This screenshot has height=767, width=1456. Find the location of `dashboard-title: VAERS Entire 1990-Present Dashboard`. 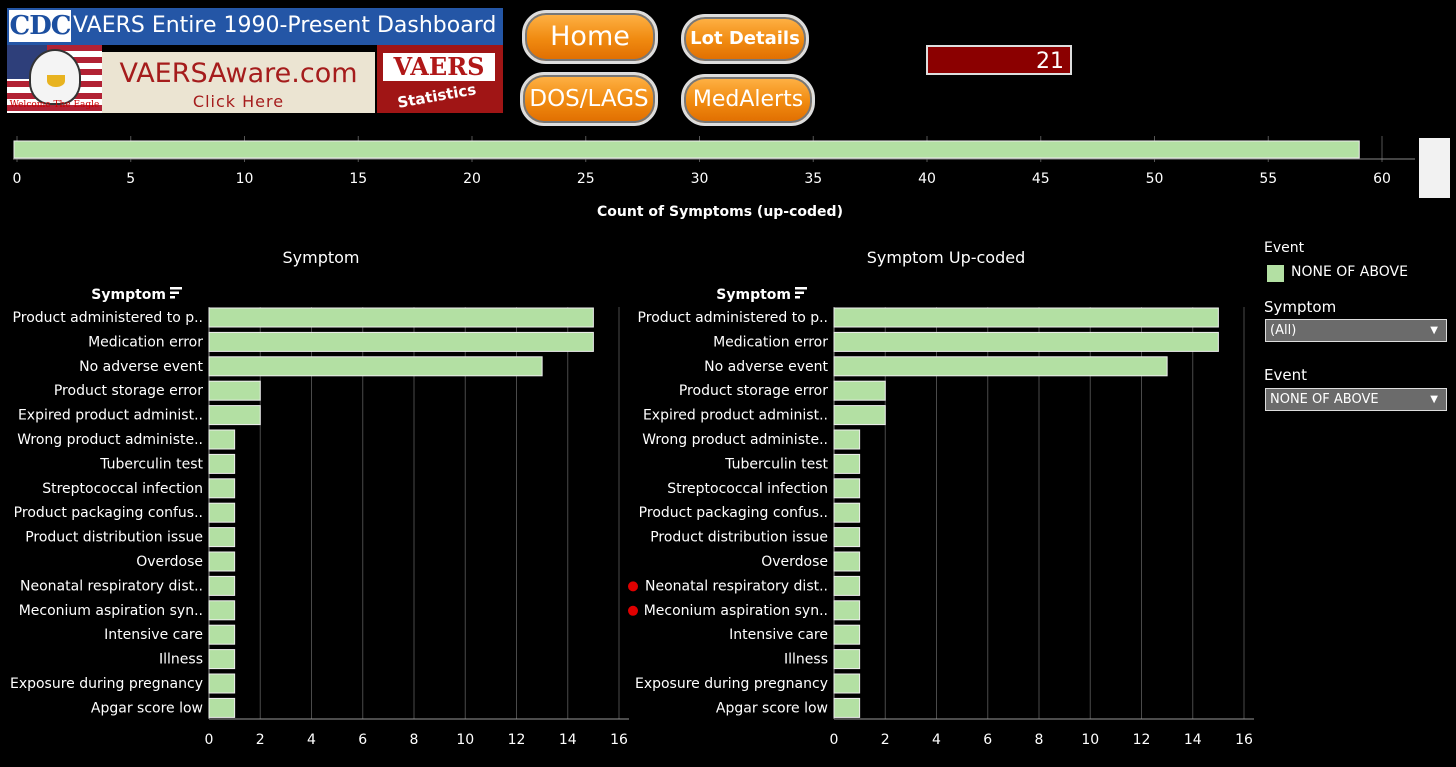

dashboard-title: VAERS Entire 1990-Present Dashboard is located at coordinates (285, 25).